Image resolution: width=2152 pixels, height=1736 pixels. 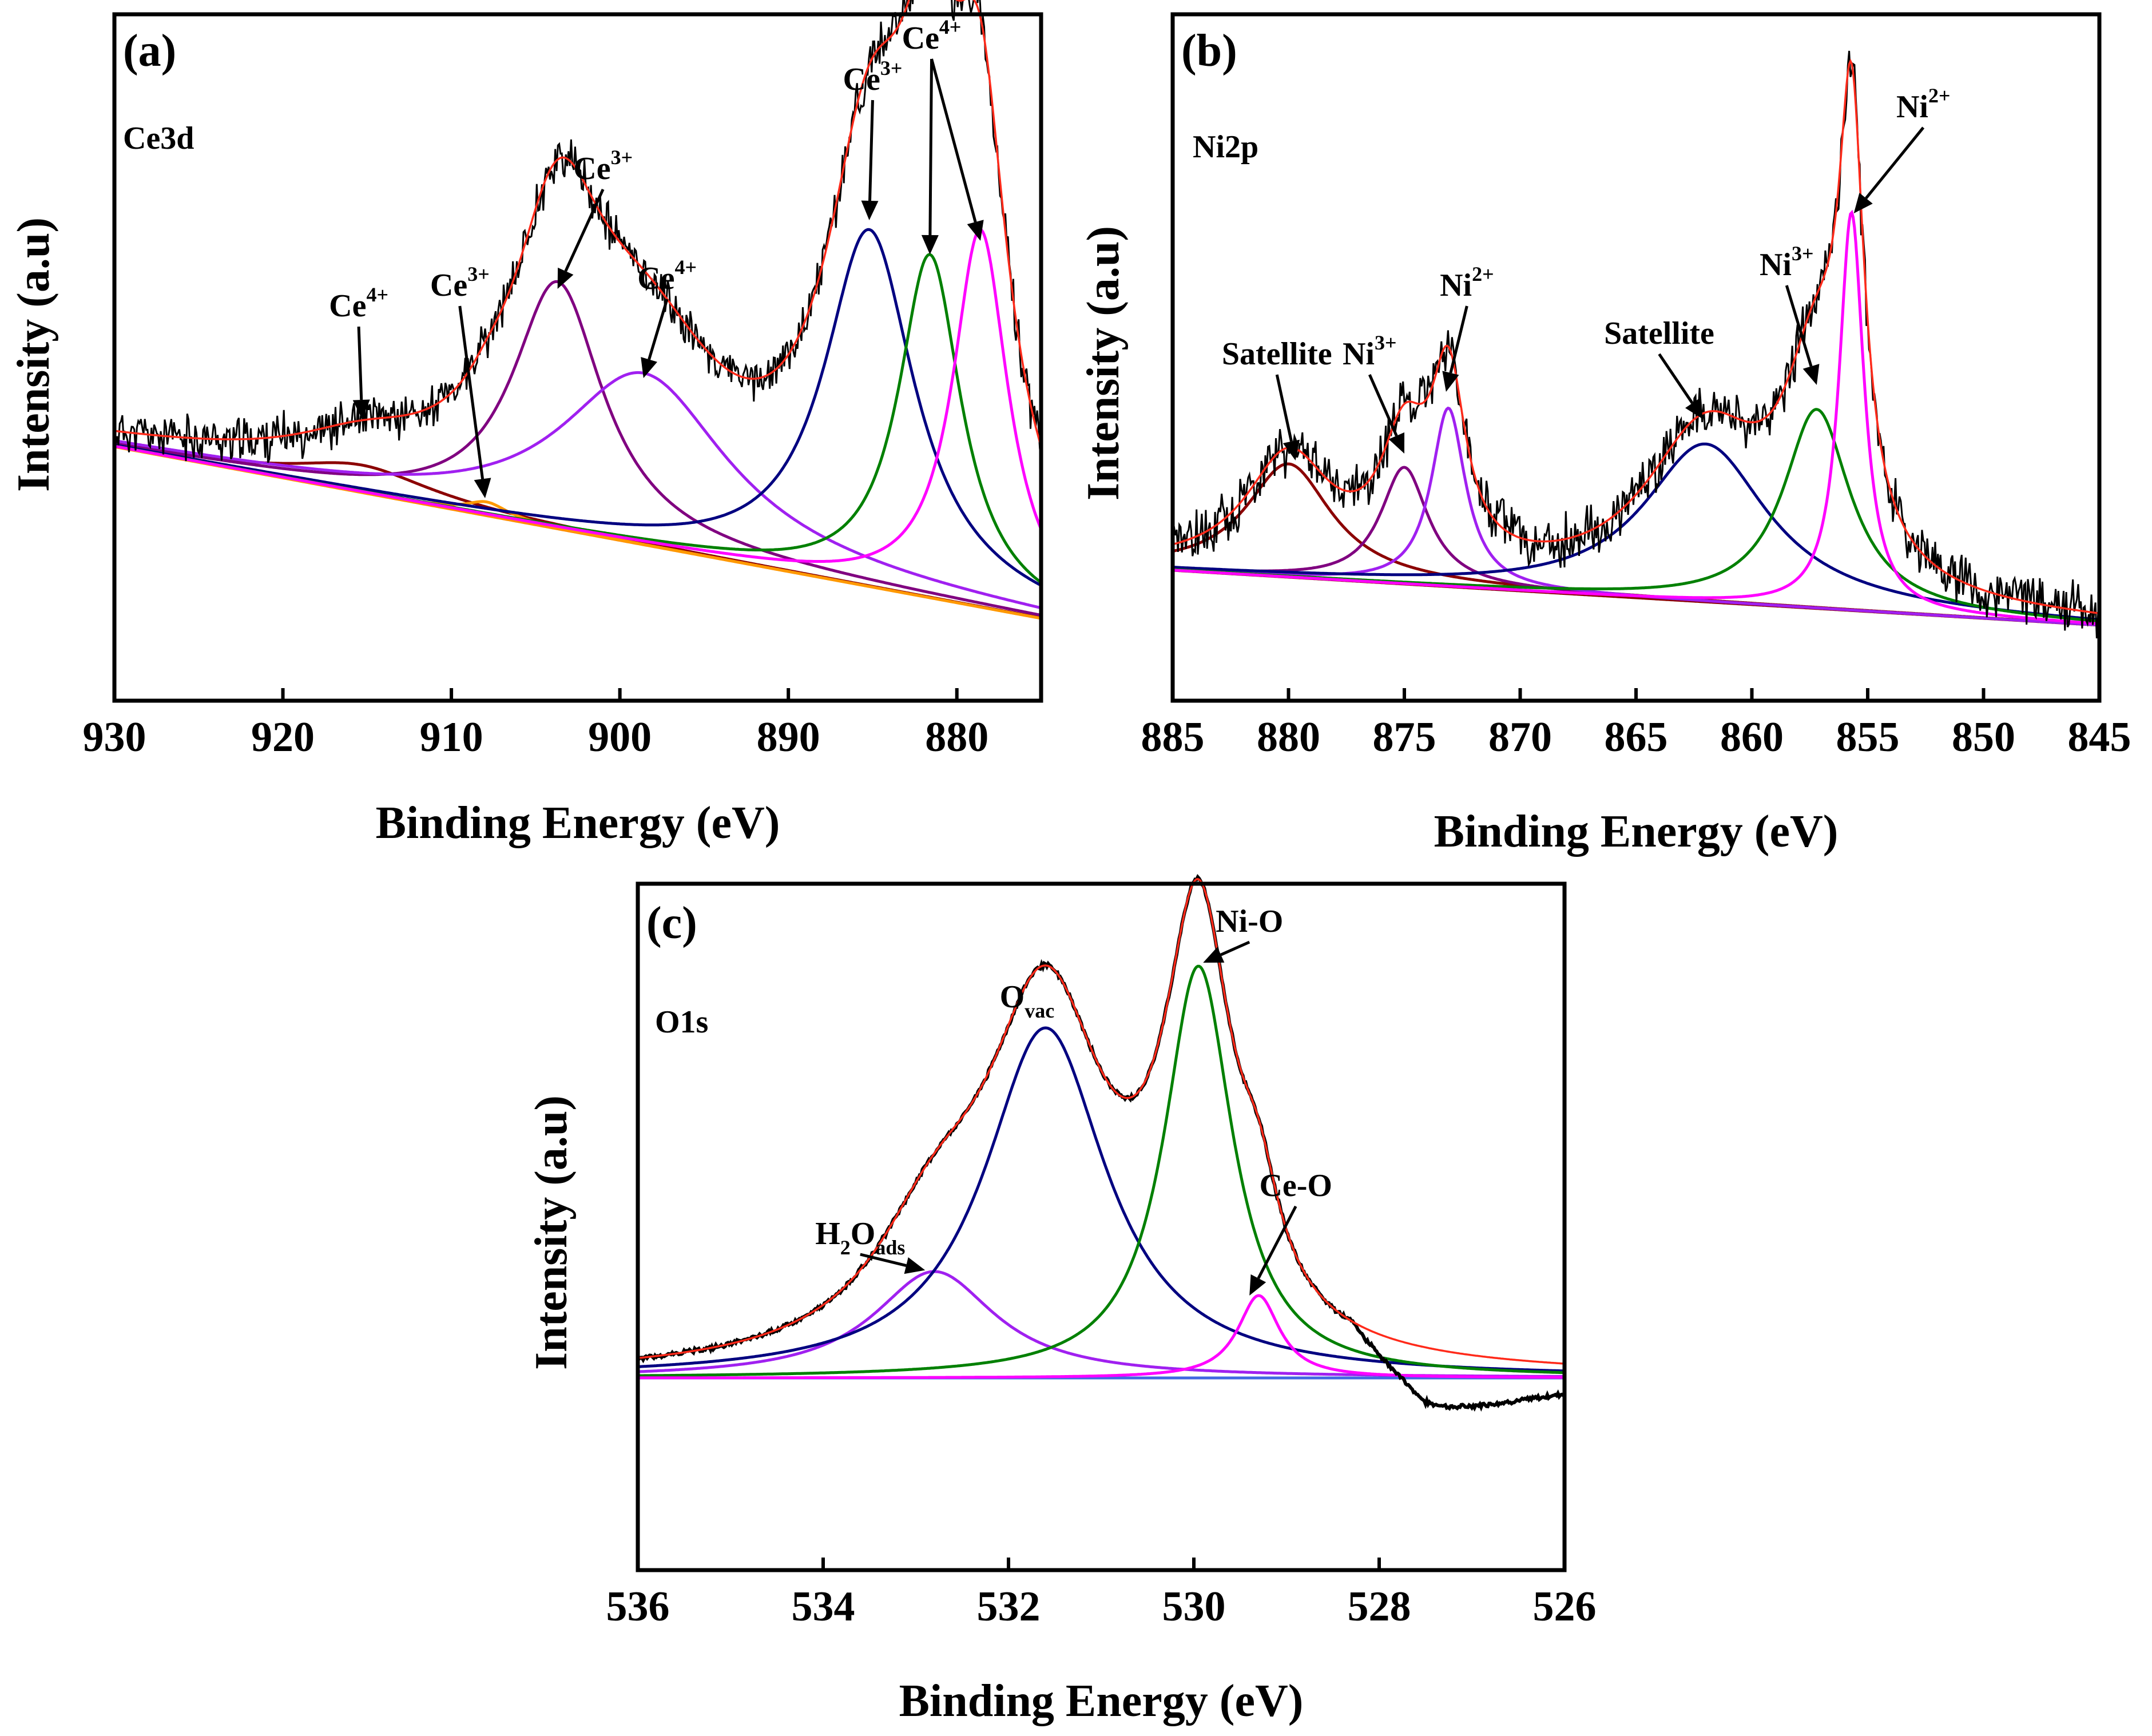 I want to click on panel-a-x-axis: 930 920 910 900 890 880, so click(x=536, y=724).